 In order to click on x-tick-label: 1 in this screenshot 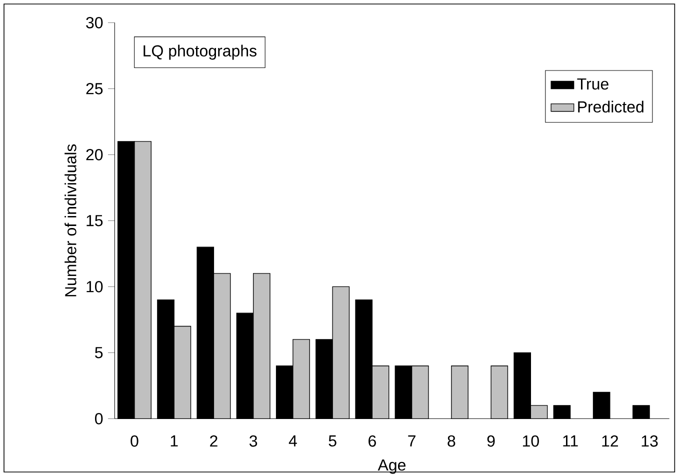, I will do `click(174, 440)`.